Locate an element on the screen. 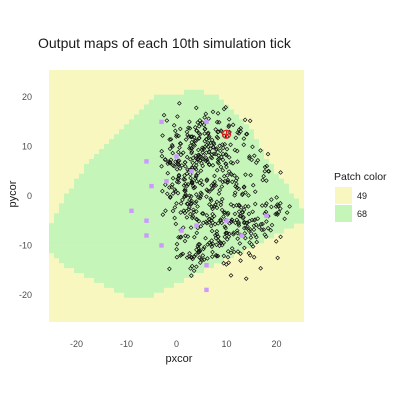 The image size is (400, 400). x-tick-label: 0 is located at coordinates (176, 344).